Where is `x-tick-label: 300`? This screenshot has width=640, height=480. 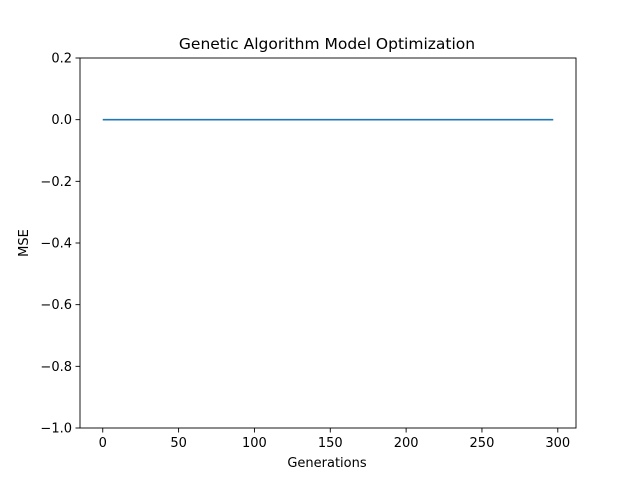 x-tick-label: 300 is located at coordinates (557, 443).